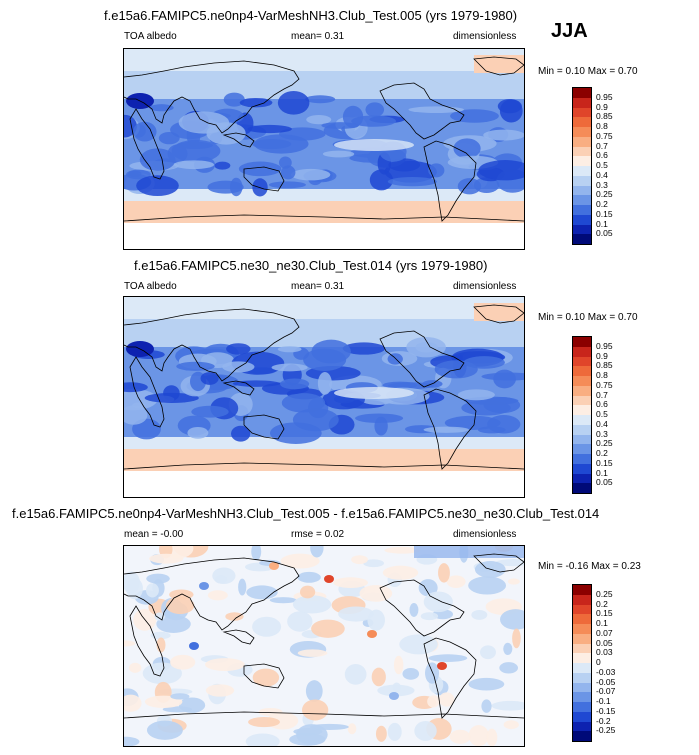 Image resolution: width=699 pixels, height=755 pixels. I want to click on panel3-mean: mean = -0.00, so click(154, 534).